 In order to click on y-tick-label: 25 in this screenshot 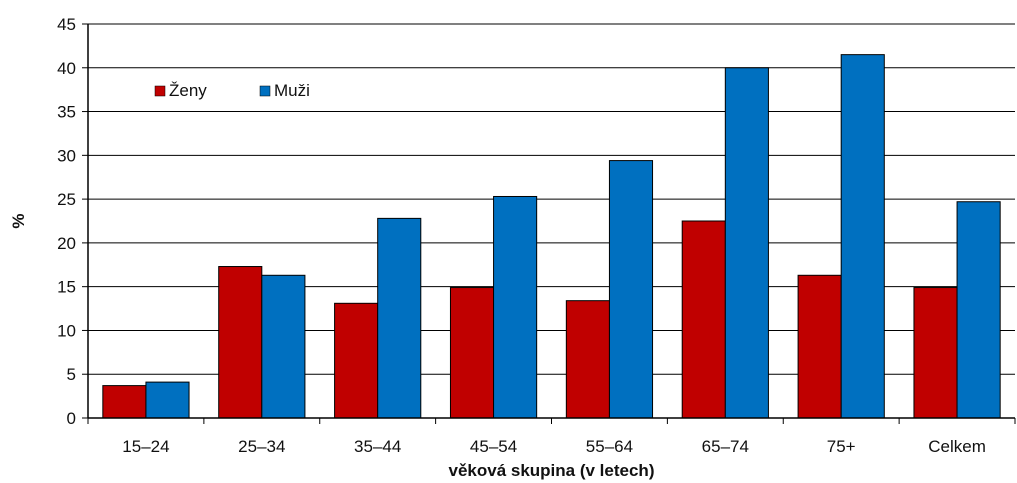, I will do `click(66, 199)`.